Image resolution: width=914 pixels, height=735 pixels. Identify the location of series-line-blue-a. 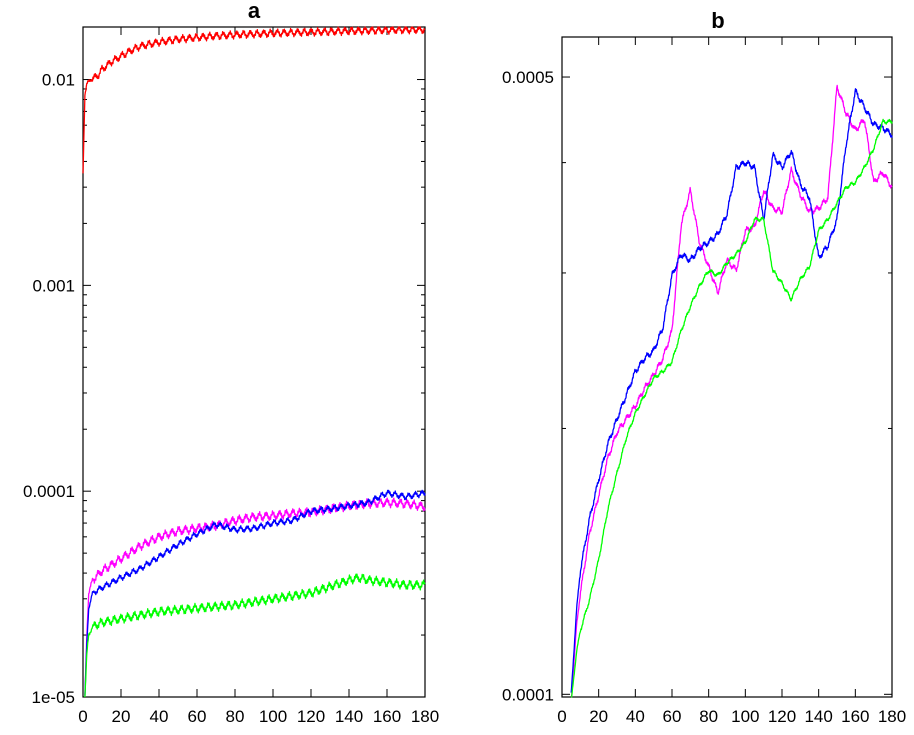
(255, 592).